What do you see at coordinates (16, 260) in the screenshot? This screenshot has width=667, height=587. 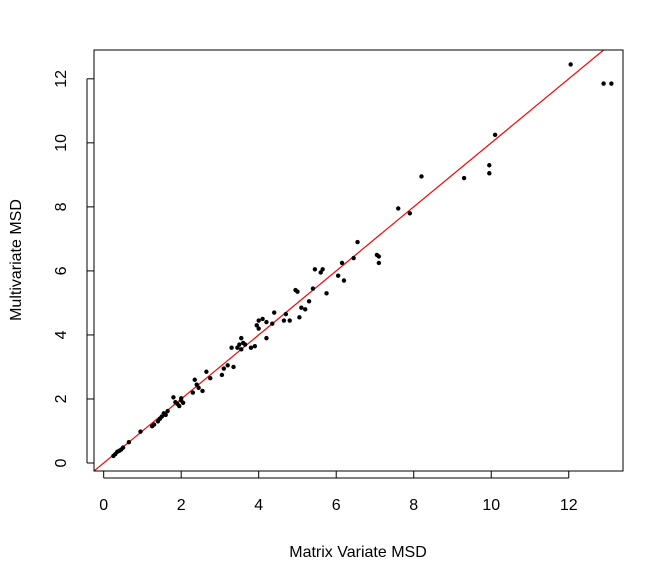 I see `y-axis-title: Multivariate MSD` at bounding box center [16, 260].